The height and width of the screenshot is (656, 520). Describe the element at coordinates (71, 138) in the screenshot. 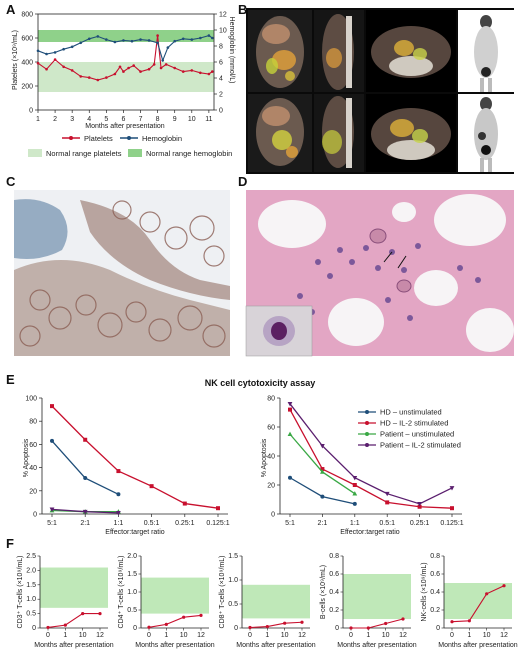

I see `legend-platelets-marker` at that location.